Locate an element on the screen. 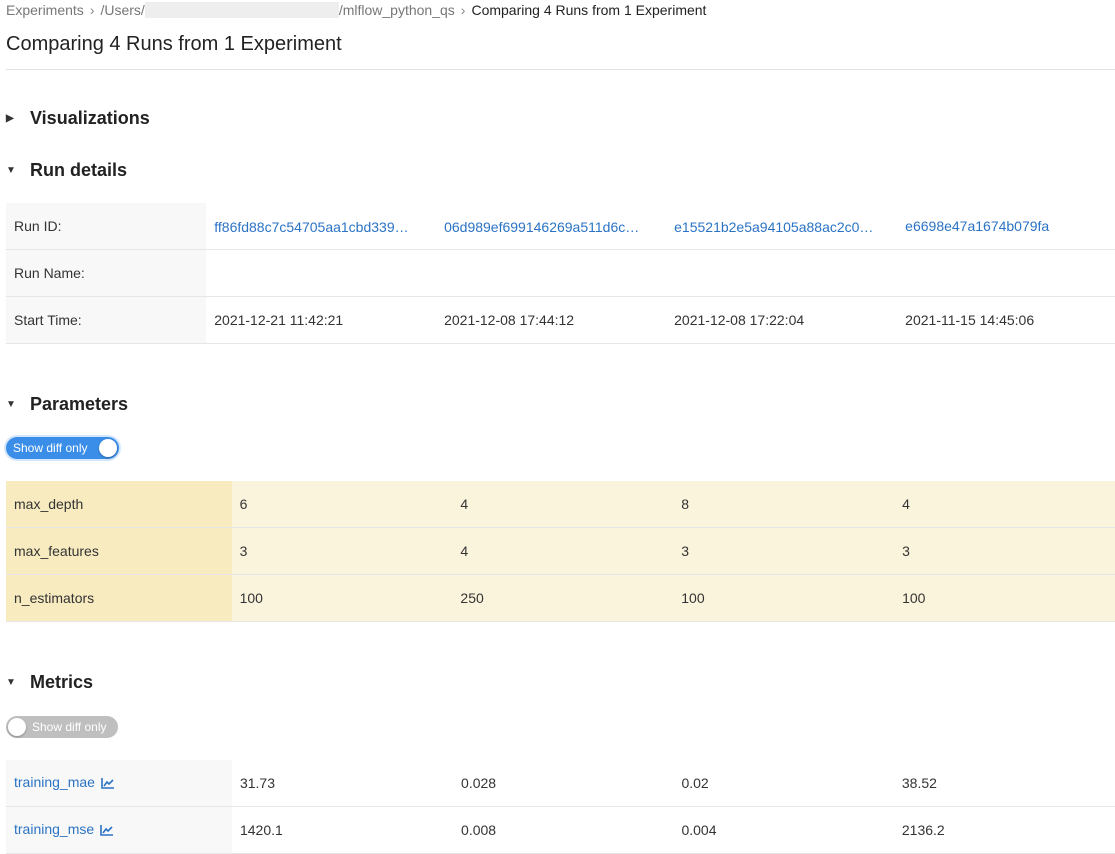 This screenshot has width=1115, height=854. table-row: n_estimators 100 250 100 100 is located at coordinates (560, 598).